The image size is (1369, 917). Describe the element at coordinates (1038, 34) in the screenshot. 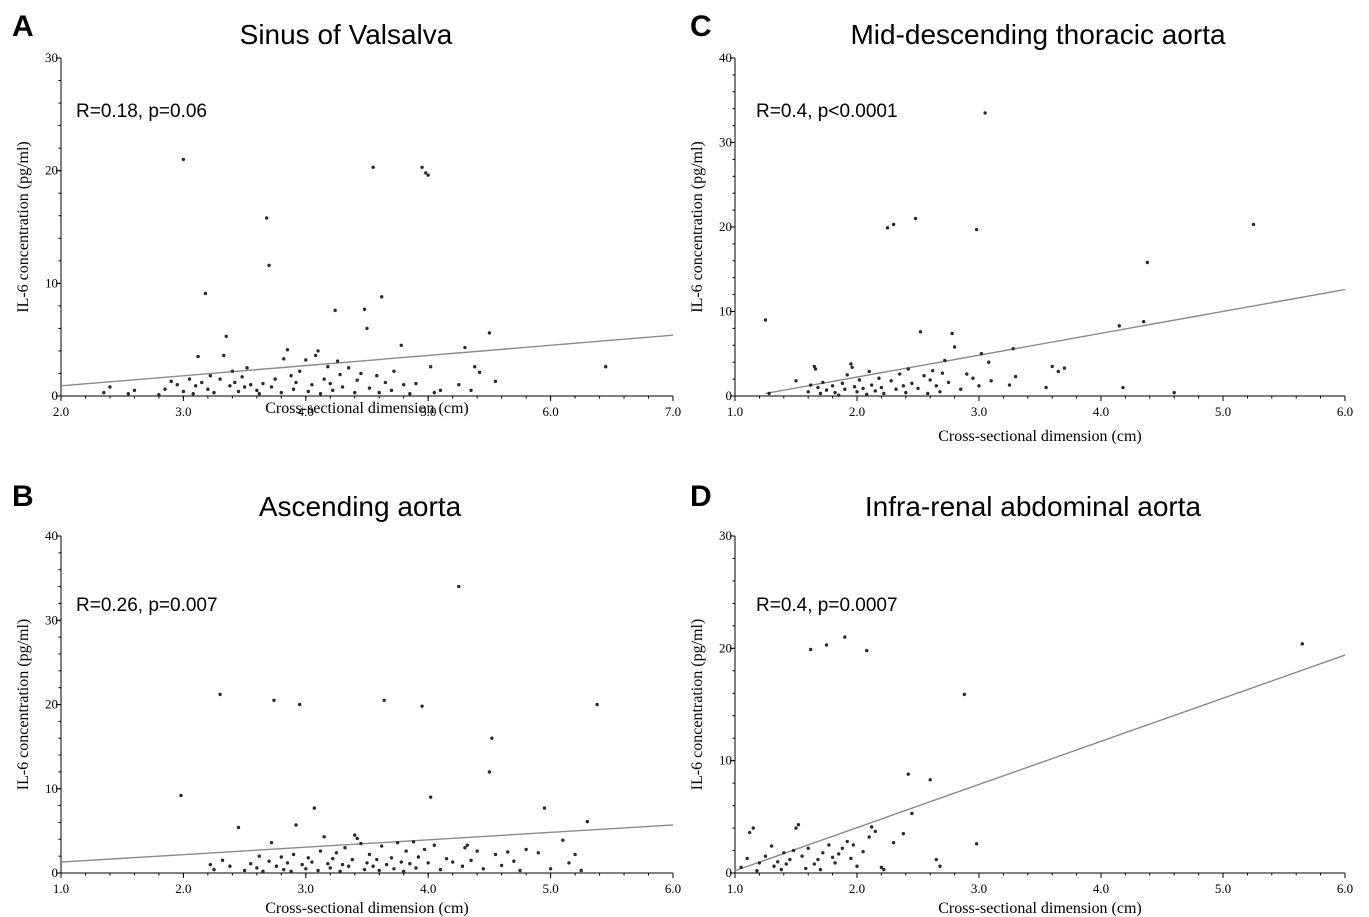

I see `chart-title: Mid-descending thoracic aorta` at that location.